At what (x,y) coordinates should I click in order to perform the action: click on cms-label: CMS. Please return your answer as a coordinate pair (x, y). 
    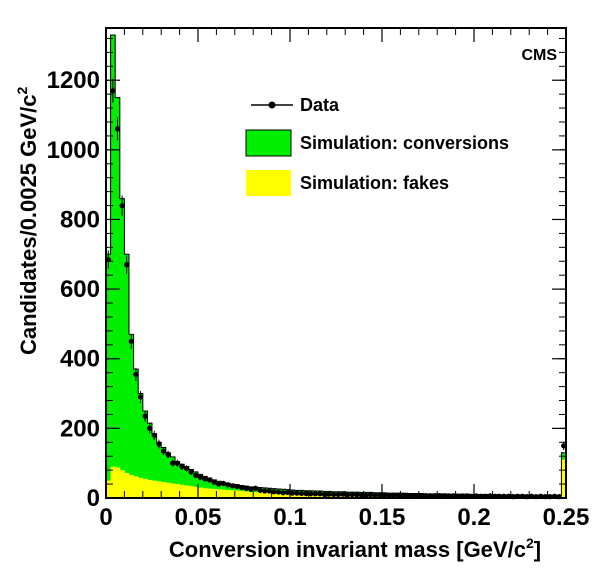
    Looking at the image, I should click on (539, 55).